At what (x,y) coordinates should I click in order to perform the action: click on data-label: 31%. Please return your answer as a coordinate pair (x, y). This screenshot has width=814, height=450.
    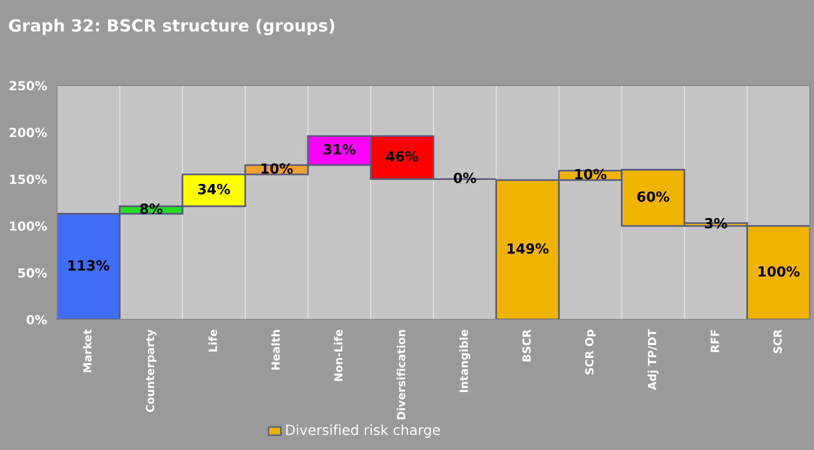
    Looking at the image, I should click on (340, 149).